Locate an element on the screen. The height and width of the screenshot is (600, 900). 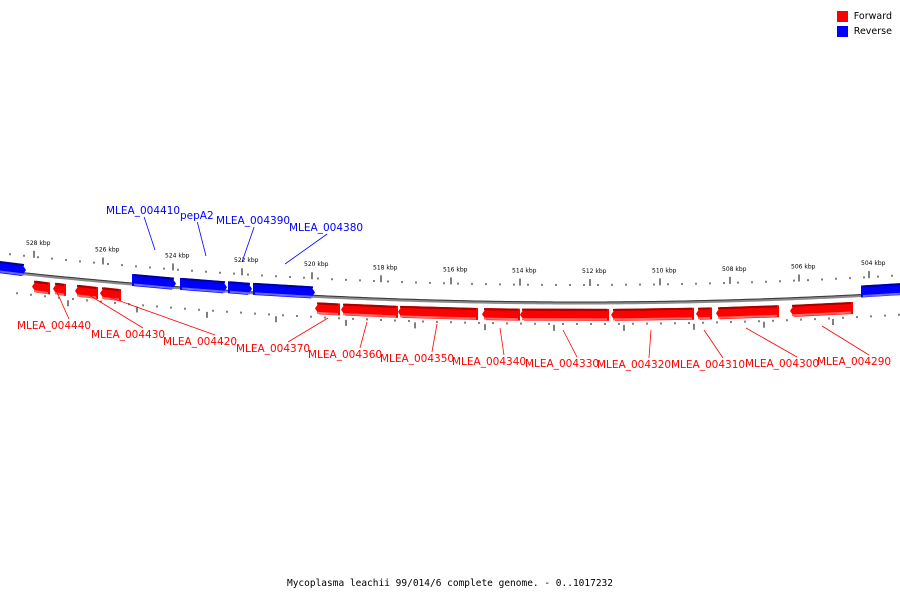
tick-label: 516 kbp is located at coordinates (455, 269).